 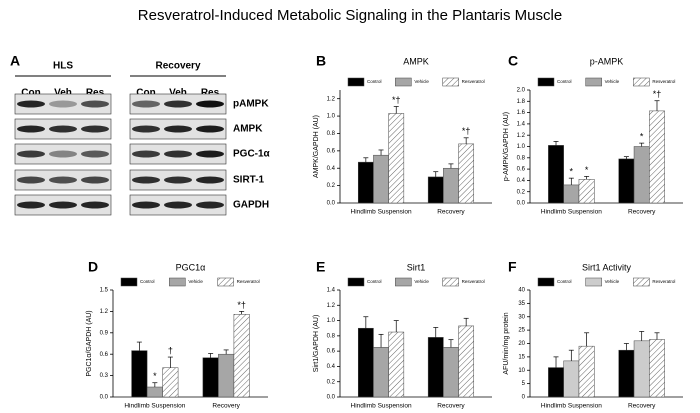 I want to click on protein-label: AMPK, so click(x=248, y=129).